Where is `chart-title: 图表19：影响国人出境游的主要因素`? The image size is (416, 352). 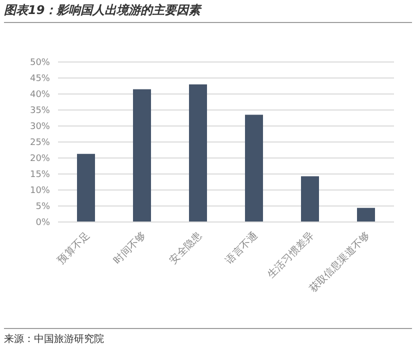 chart-title: 图表19：影响国人出境游的主要因素 is located at coordinates (208, 12).